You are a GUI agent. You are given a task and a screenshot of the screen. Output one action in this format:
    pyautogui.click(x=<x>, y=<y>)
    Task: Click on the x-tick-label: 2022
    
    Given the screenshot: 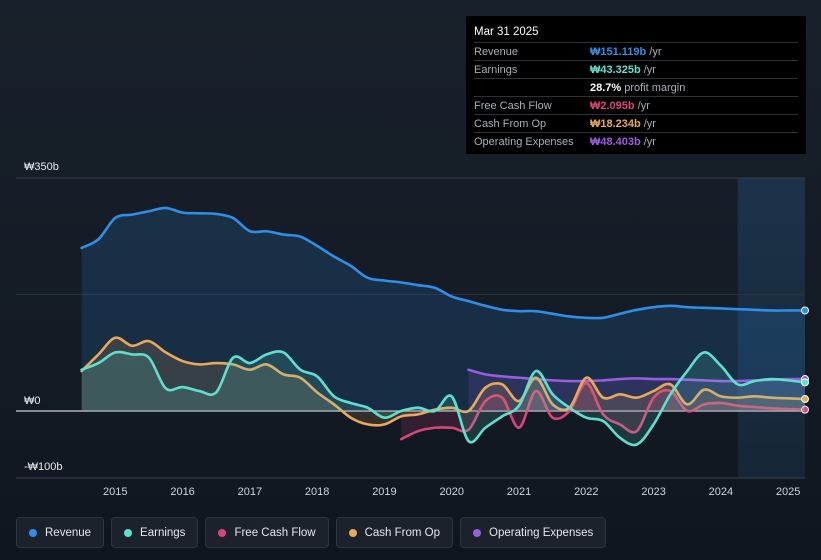 What is the action you would take?
    pyautogui.click(x=586, y=492)
    